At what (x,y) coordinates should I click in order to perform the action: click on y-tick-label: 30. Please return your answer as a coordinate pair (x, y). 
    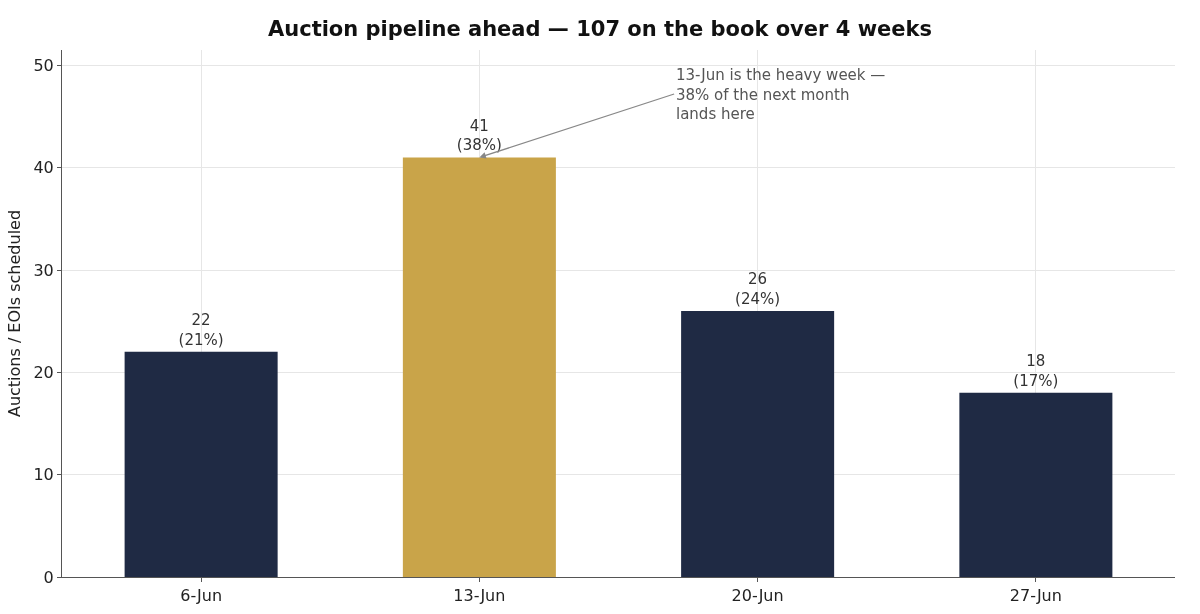
    Looking at the image, I should click on (43, 270).